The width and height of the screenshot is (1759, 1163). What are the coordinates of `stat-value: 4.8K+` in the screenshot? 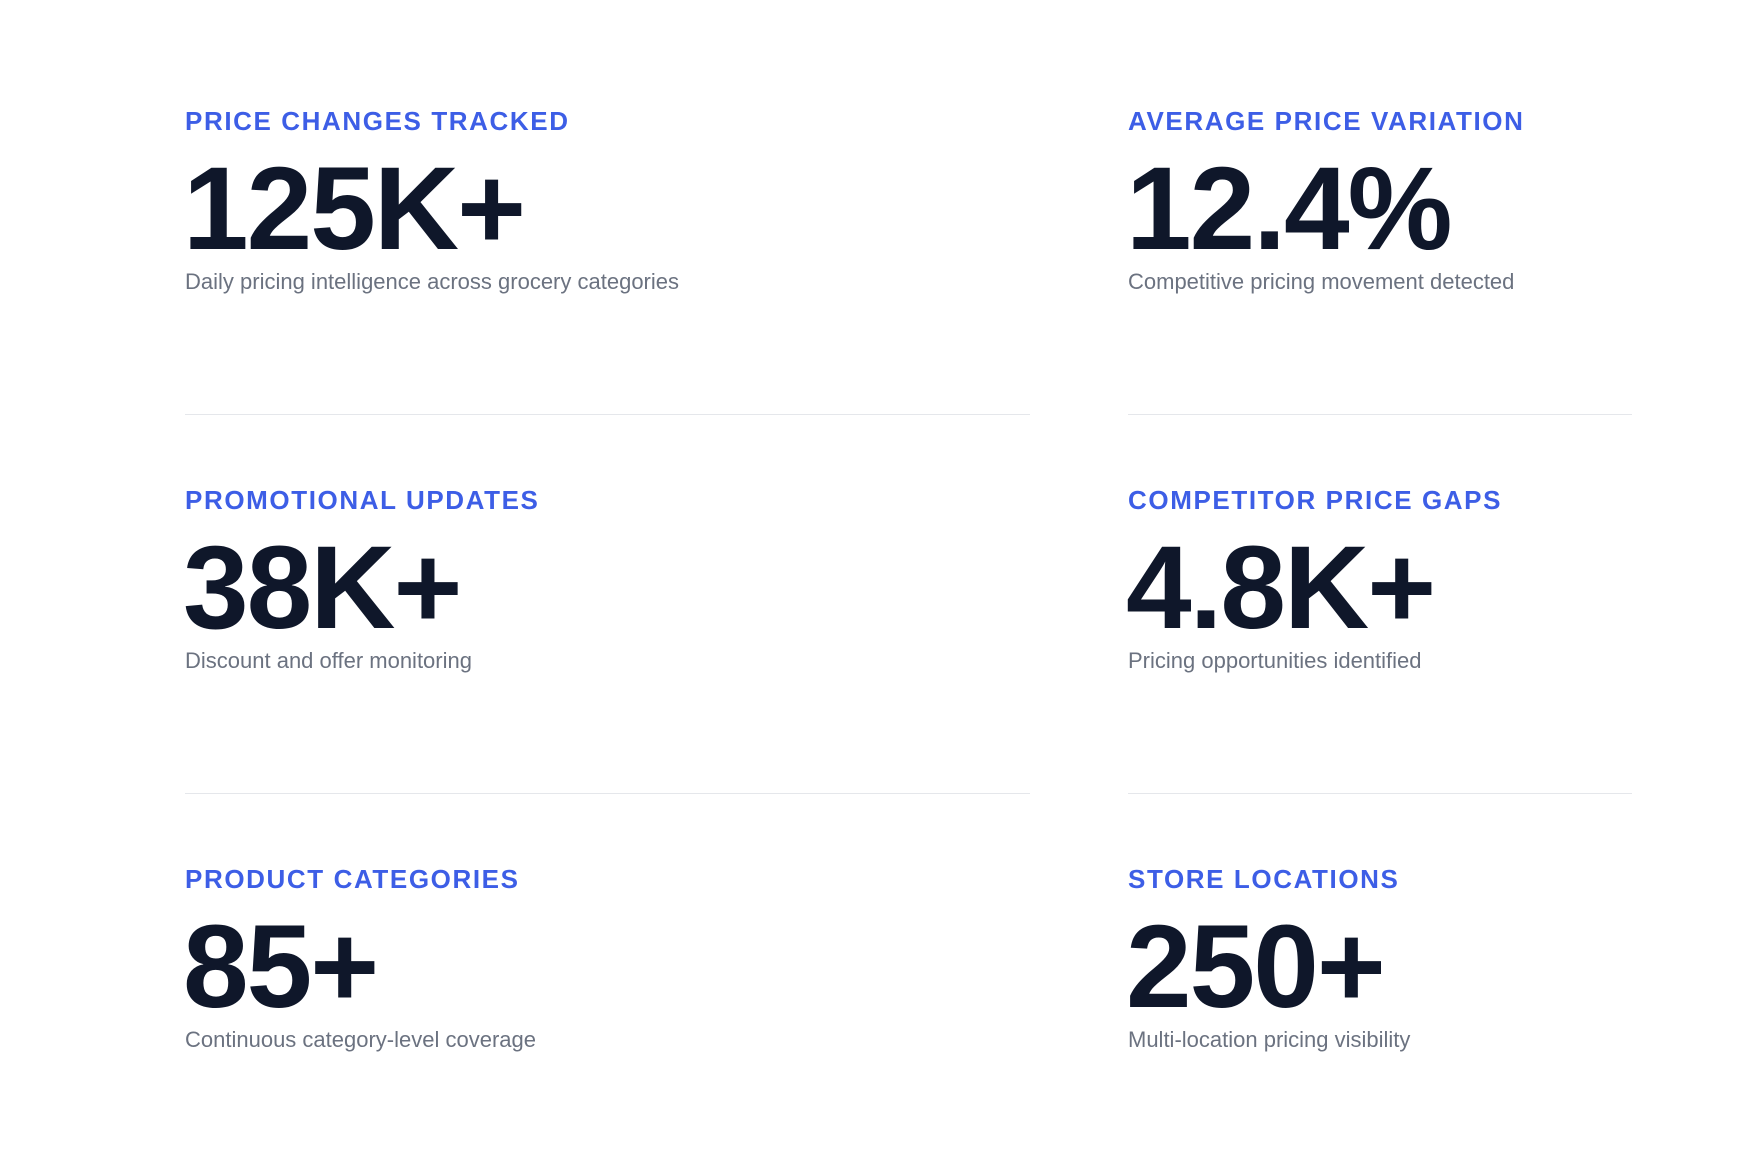 It's located at (1281, 588).